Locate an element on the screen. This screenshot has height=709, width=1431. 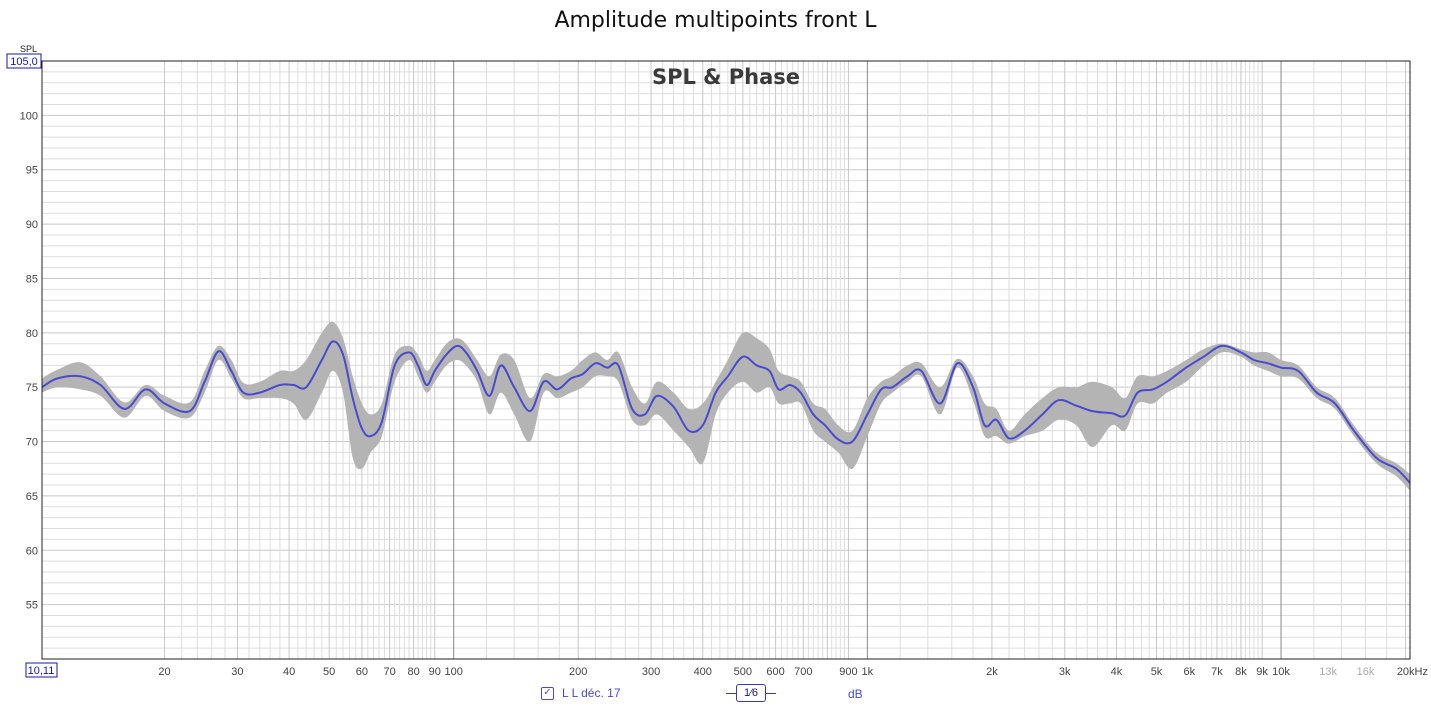
unit-label: dB is located at coordinates (855, 694).